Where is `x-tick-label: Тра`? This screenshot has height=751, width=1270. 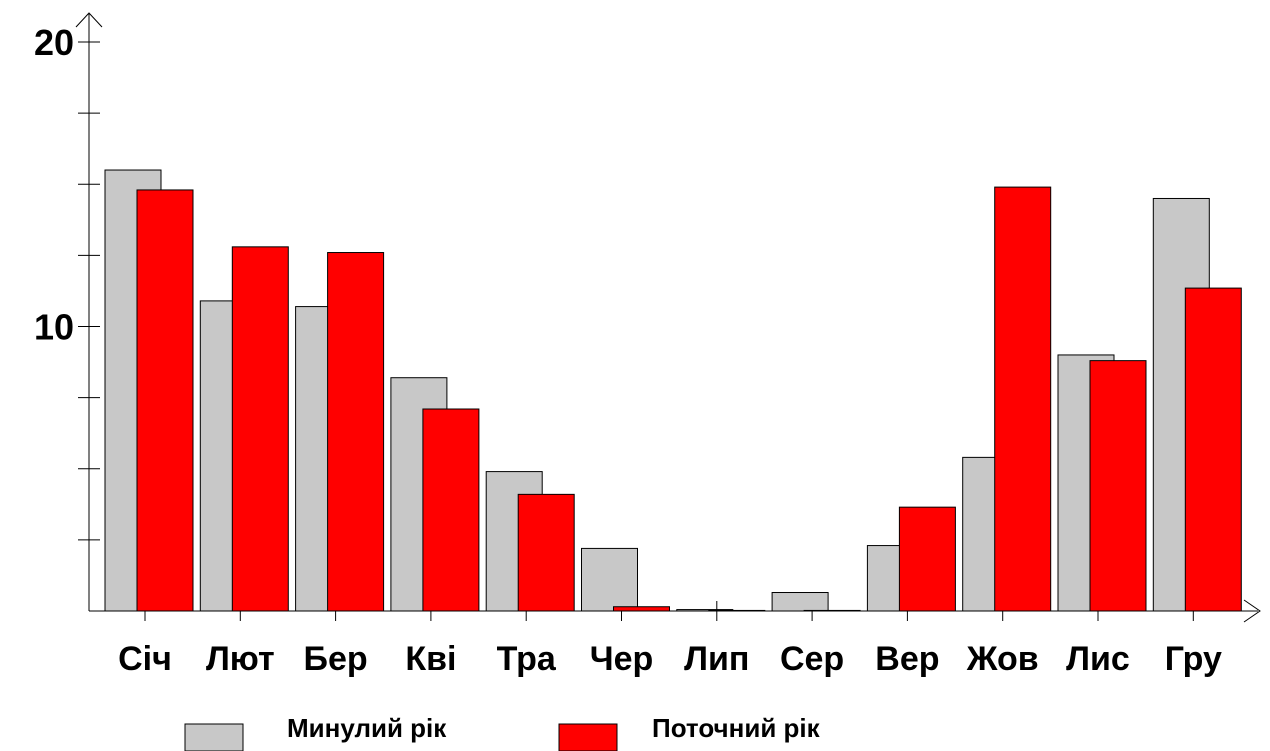
x-tick-label: Тра is located at coordinates (527, 659).